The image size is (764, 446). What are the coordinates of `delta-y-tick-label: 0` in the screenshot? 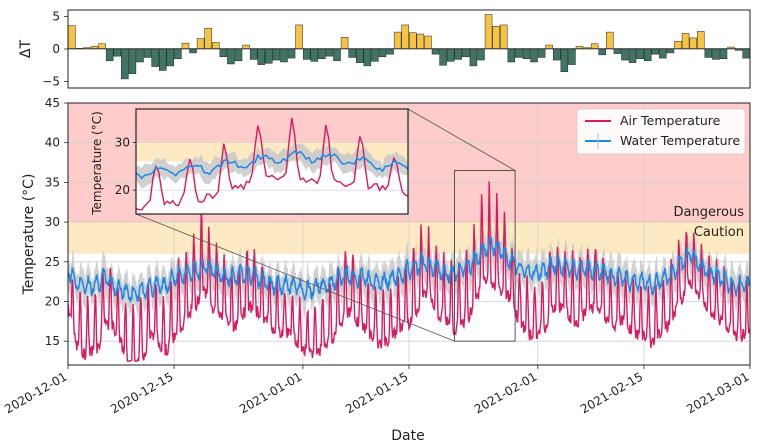 It's located at (56, 49).